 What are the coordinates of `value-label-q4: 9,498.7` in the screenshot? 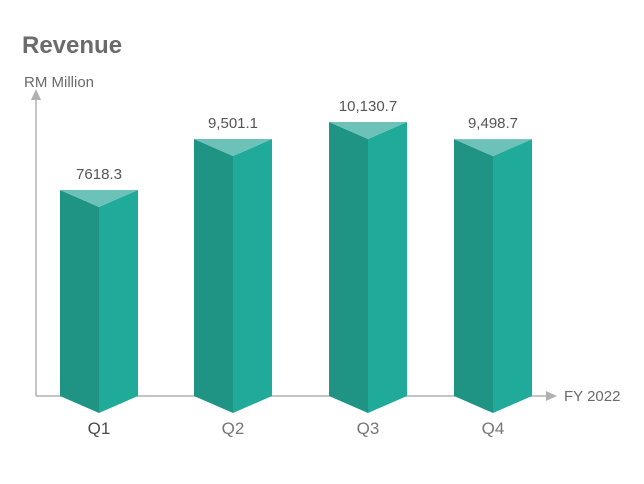 It's located at (493, 123).